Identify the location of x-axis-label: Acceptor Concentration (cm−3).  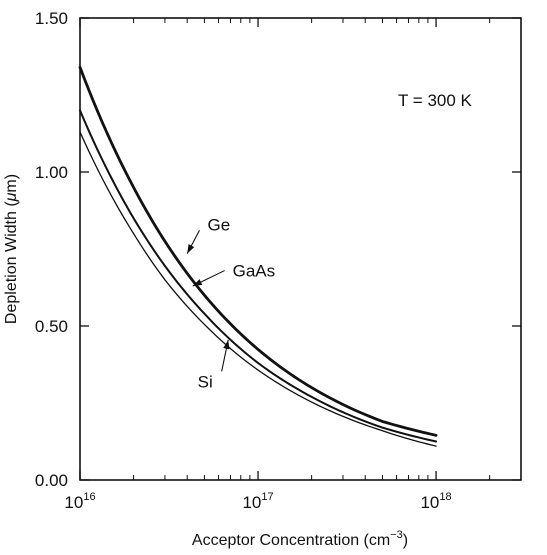
(300, 539).